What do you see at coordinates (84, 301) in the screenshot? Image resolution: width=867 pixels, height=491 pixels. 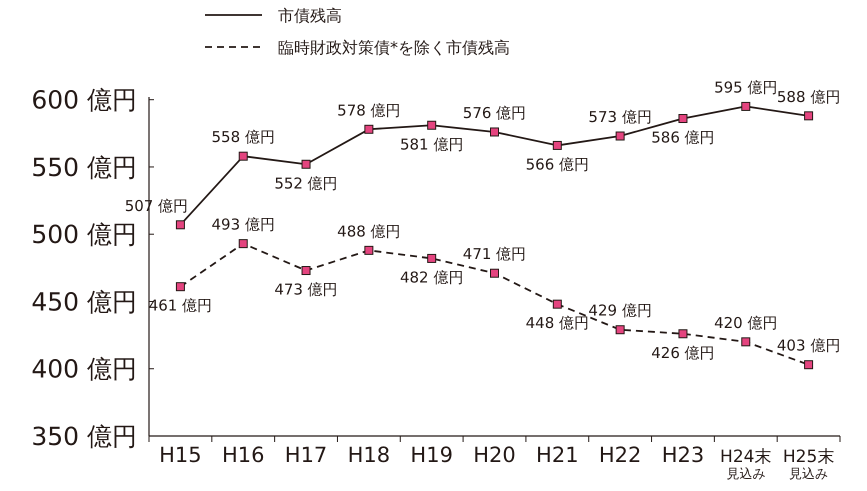 I see `y-tick-label: 450 億円` at bounding box center [84, 301].